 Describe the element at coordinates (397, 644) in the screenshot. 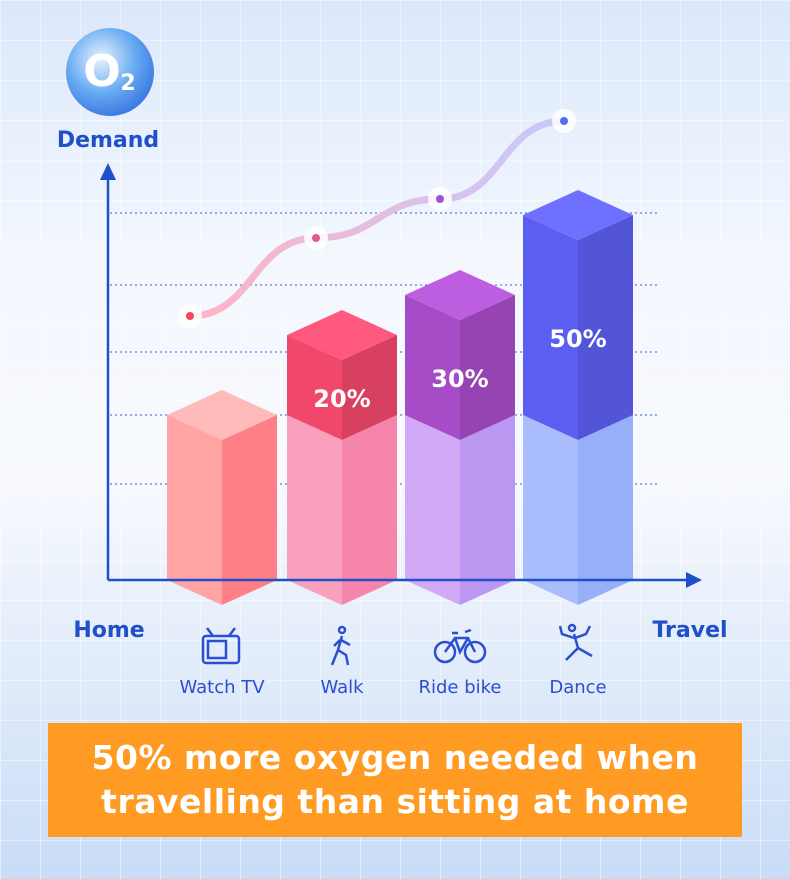

I see `icons` at that location.